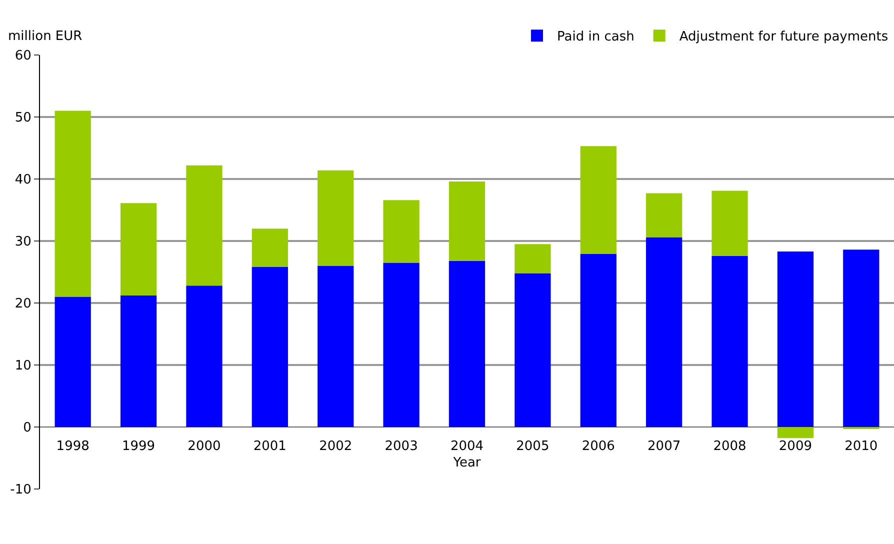  Describe the element at coordinates (23, 118) in the screenshot. I see `y-tick-label: 50` at that location.